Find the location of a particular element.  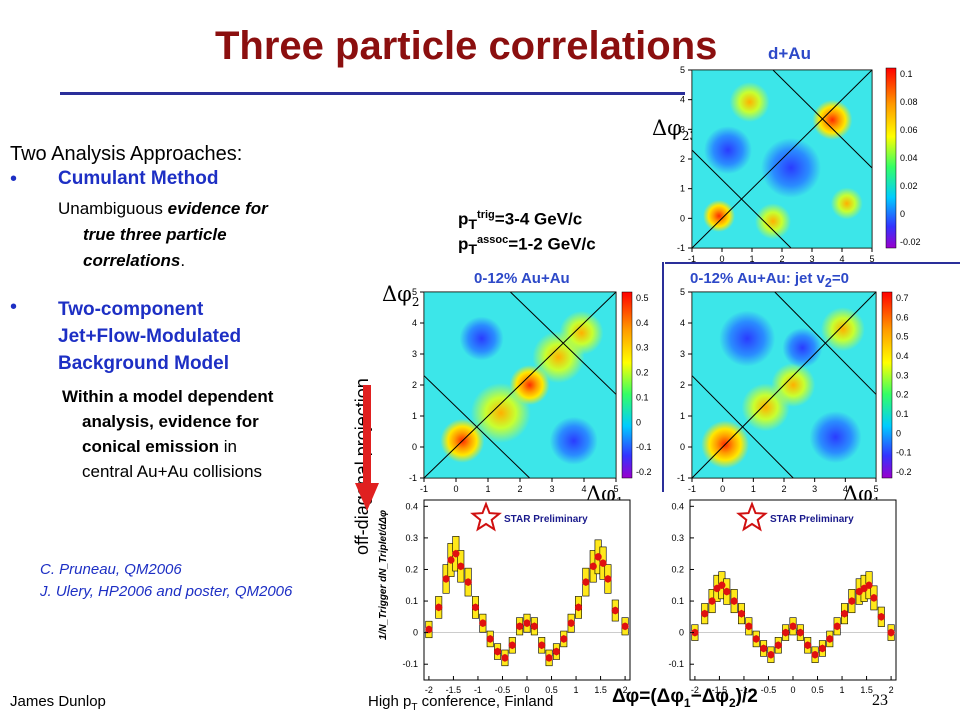

dphi-sub: 2 is located at coordinates (415, 302).